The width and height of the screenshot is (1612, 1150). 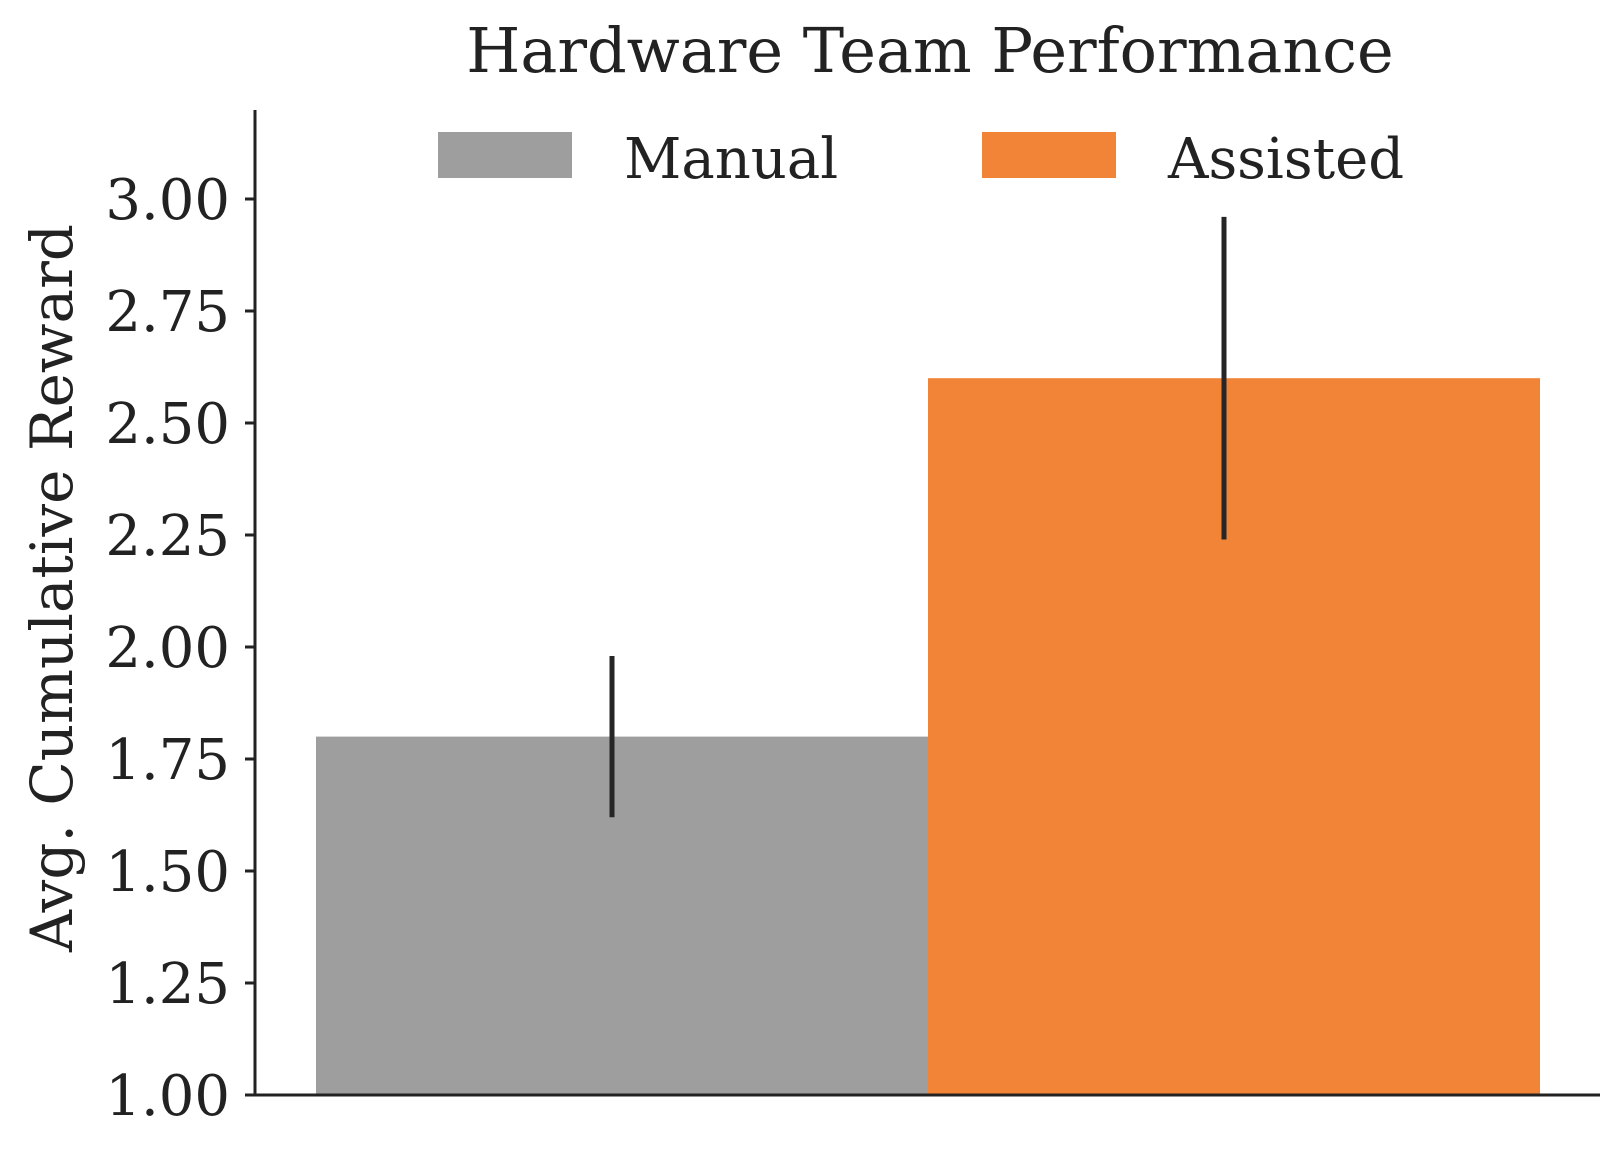 What do you see at coordinates (167, 200) in the screenshot?
I see `y-tick-label: 3.00` at bounding box center [167, 200].